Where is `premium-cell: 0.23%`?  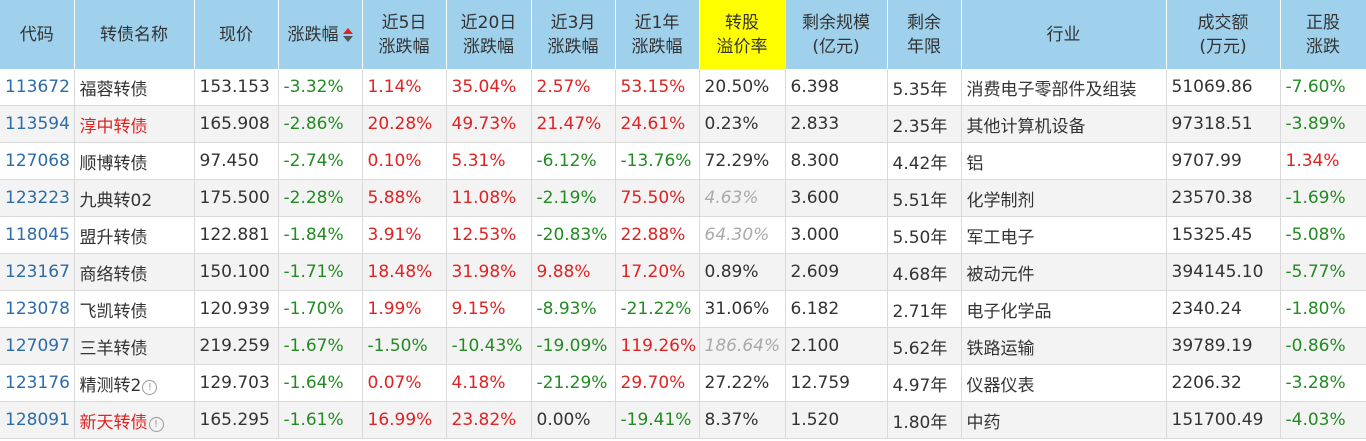 premium-cell: 0.23% is located at coordinates (742, 124).